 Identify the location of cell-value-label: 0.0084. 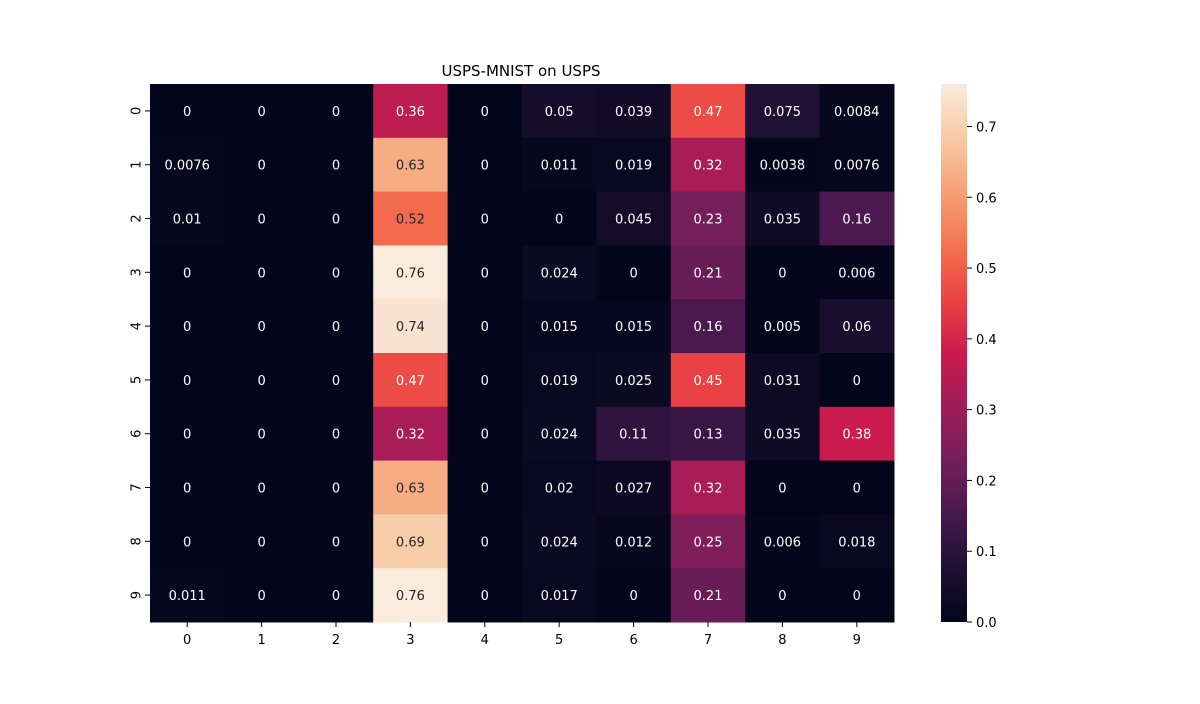
(857, 112).